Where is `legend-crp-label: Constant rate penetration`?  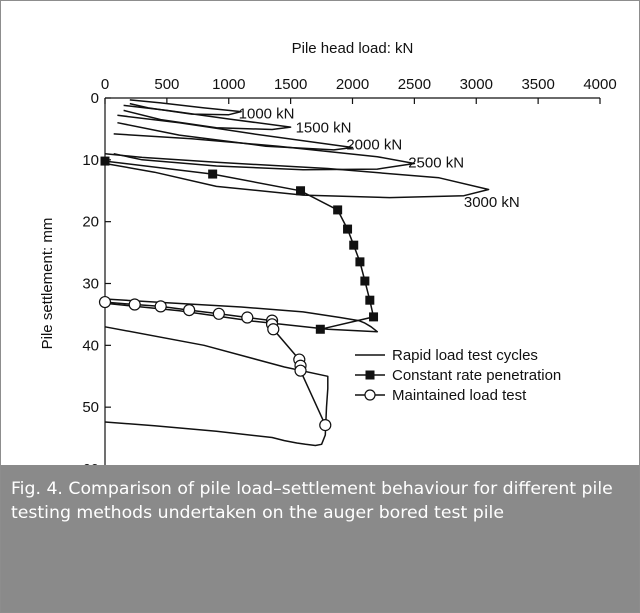
legend-crp-label: Constant rate penetration is located at coordinates (476, 375).